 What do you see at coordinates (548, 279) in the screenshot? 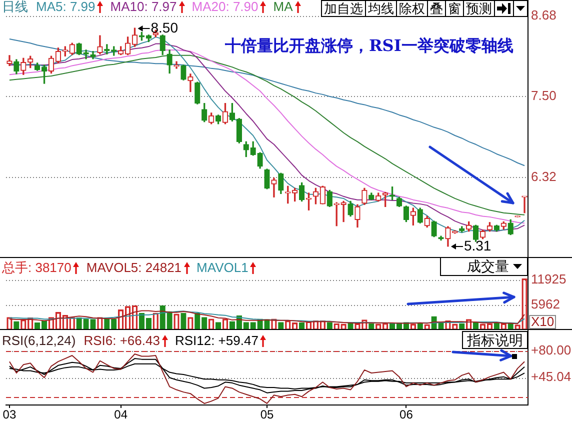
I see `y-tick-label: 11925` at bounding box center [548, 279].